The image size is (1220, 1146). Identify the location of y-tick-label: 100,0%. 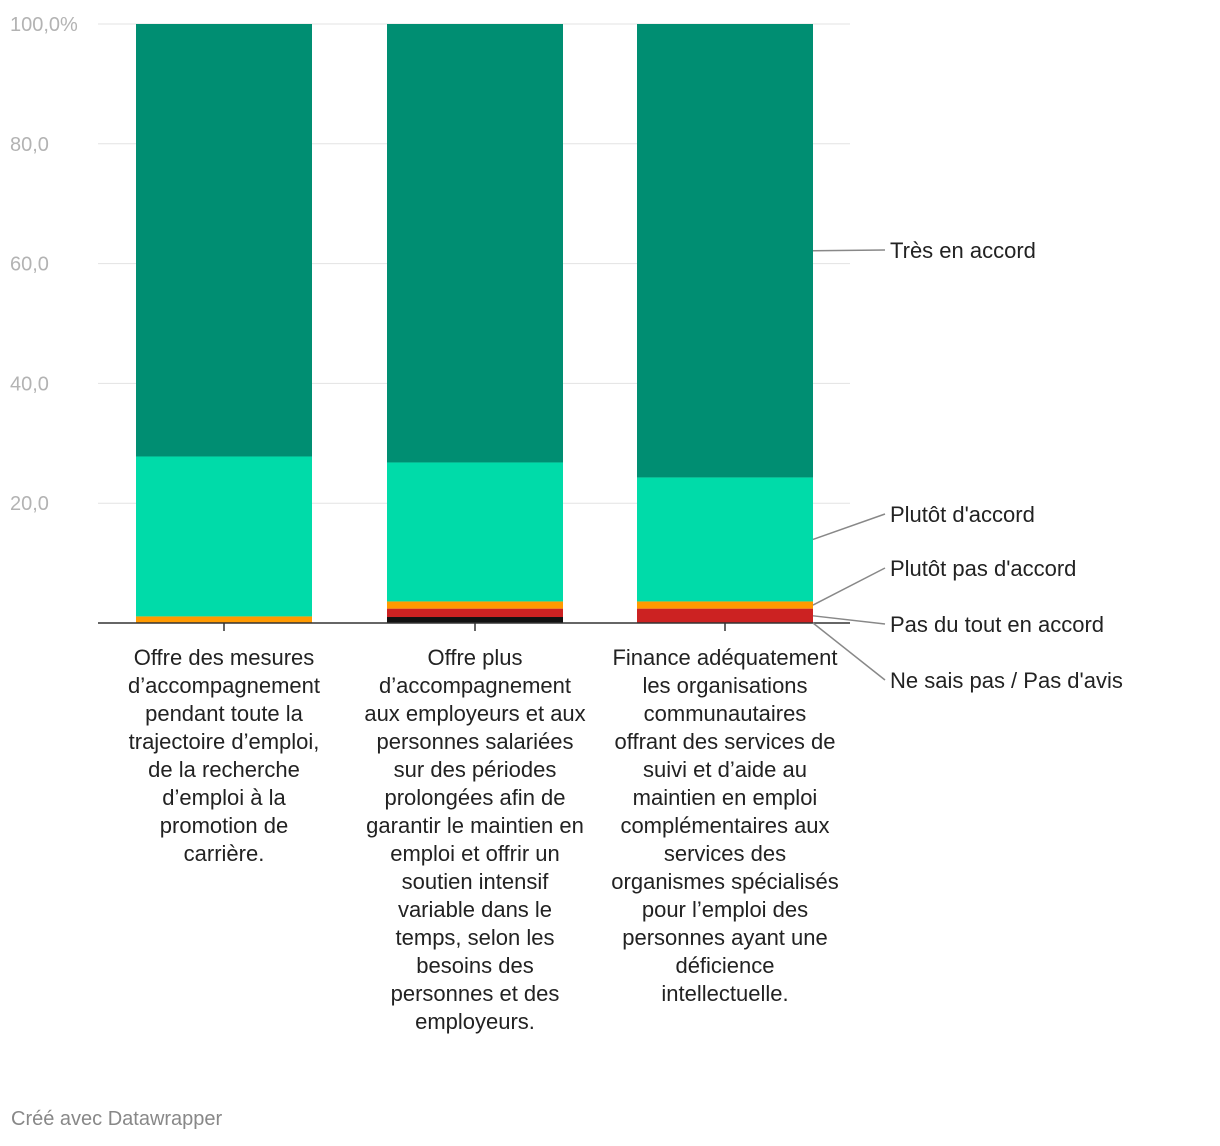
(44, 25).